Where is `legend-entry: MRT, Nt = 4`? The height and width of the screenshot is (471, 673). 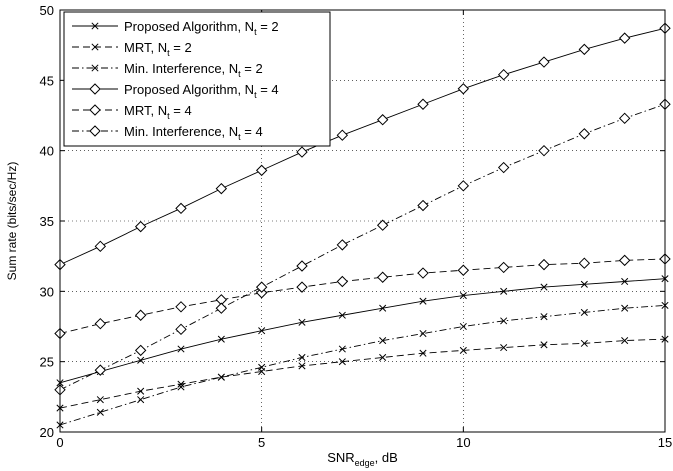 legend-entry: MRT, Nt = 4 is located at coordinates (132, 112).